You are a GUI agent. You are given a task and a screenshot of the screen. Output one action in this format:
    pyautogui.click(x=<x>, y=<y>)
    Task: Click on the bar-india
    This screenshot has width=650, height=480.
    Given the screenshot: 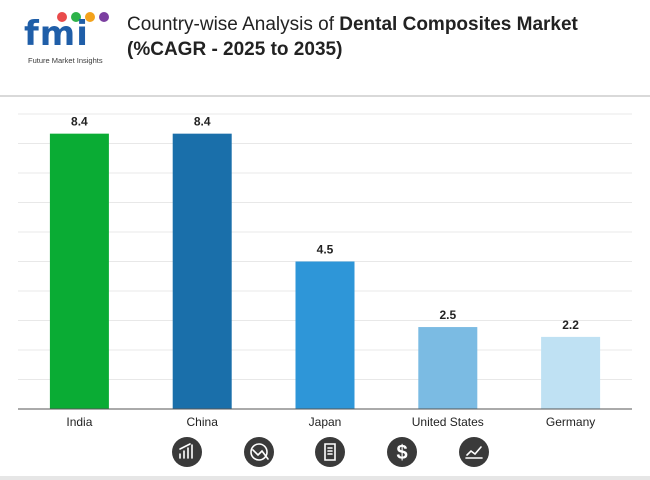 What is the action you would take?
    pyautogui.click(x=79, y=271)
    